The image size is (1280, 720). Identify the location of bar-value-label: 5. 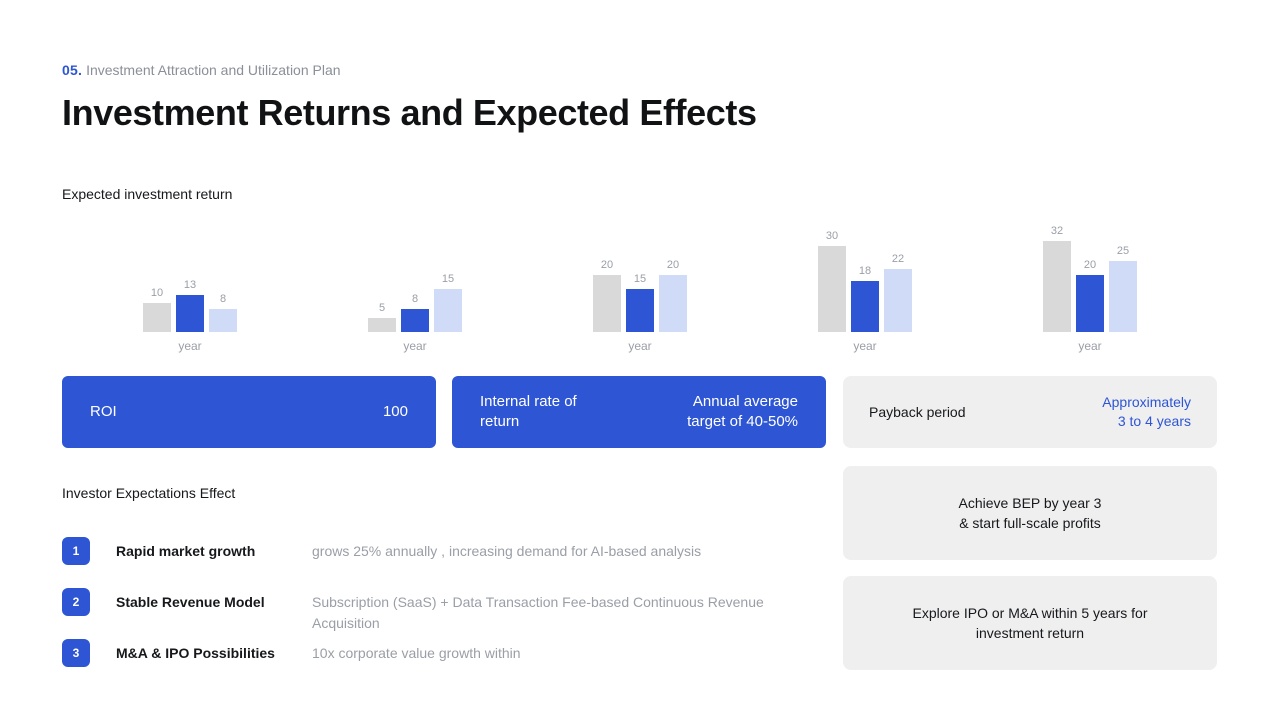
(382, 308).